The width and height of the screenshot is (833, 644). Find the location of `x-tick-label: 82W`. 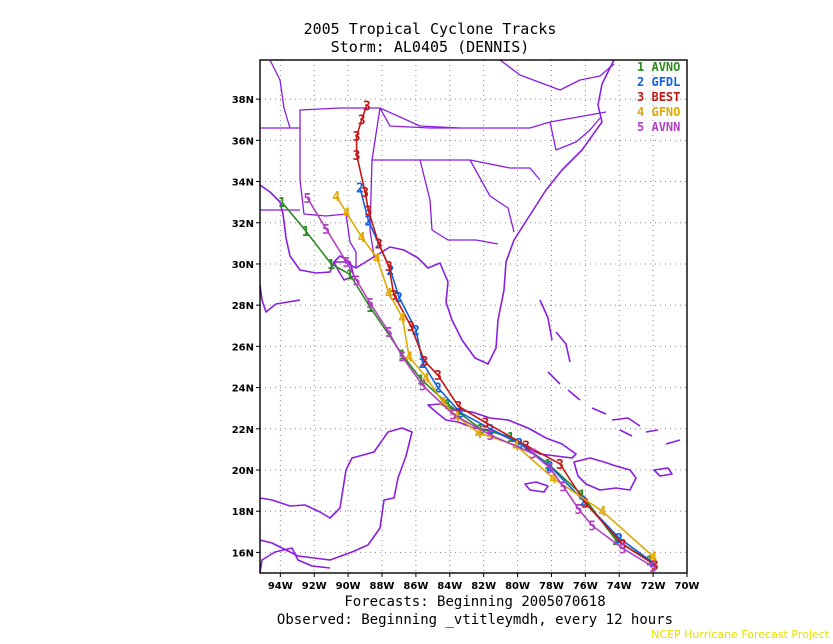

x-tick-label: 82W is located at coordinates (483, 586).